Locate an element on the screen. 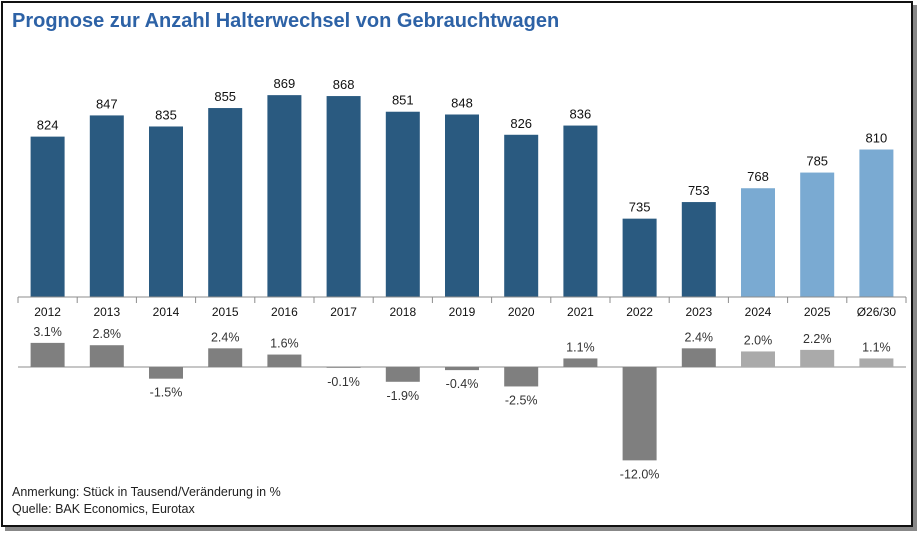 This screenshot has width=920, height=534. volume-value-label: 753 is located at coordinates (699, 190).